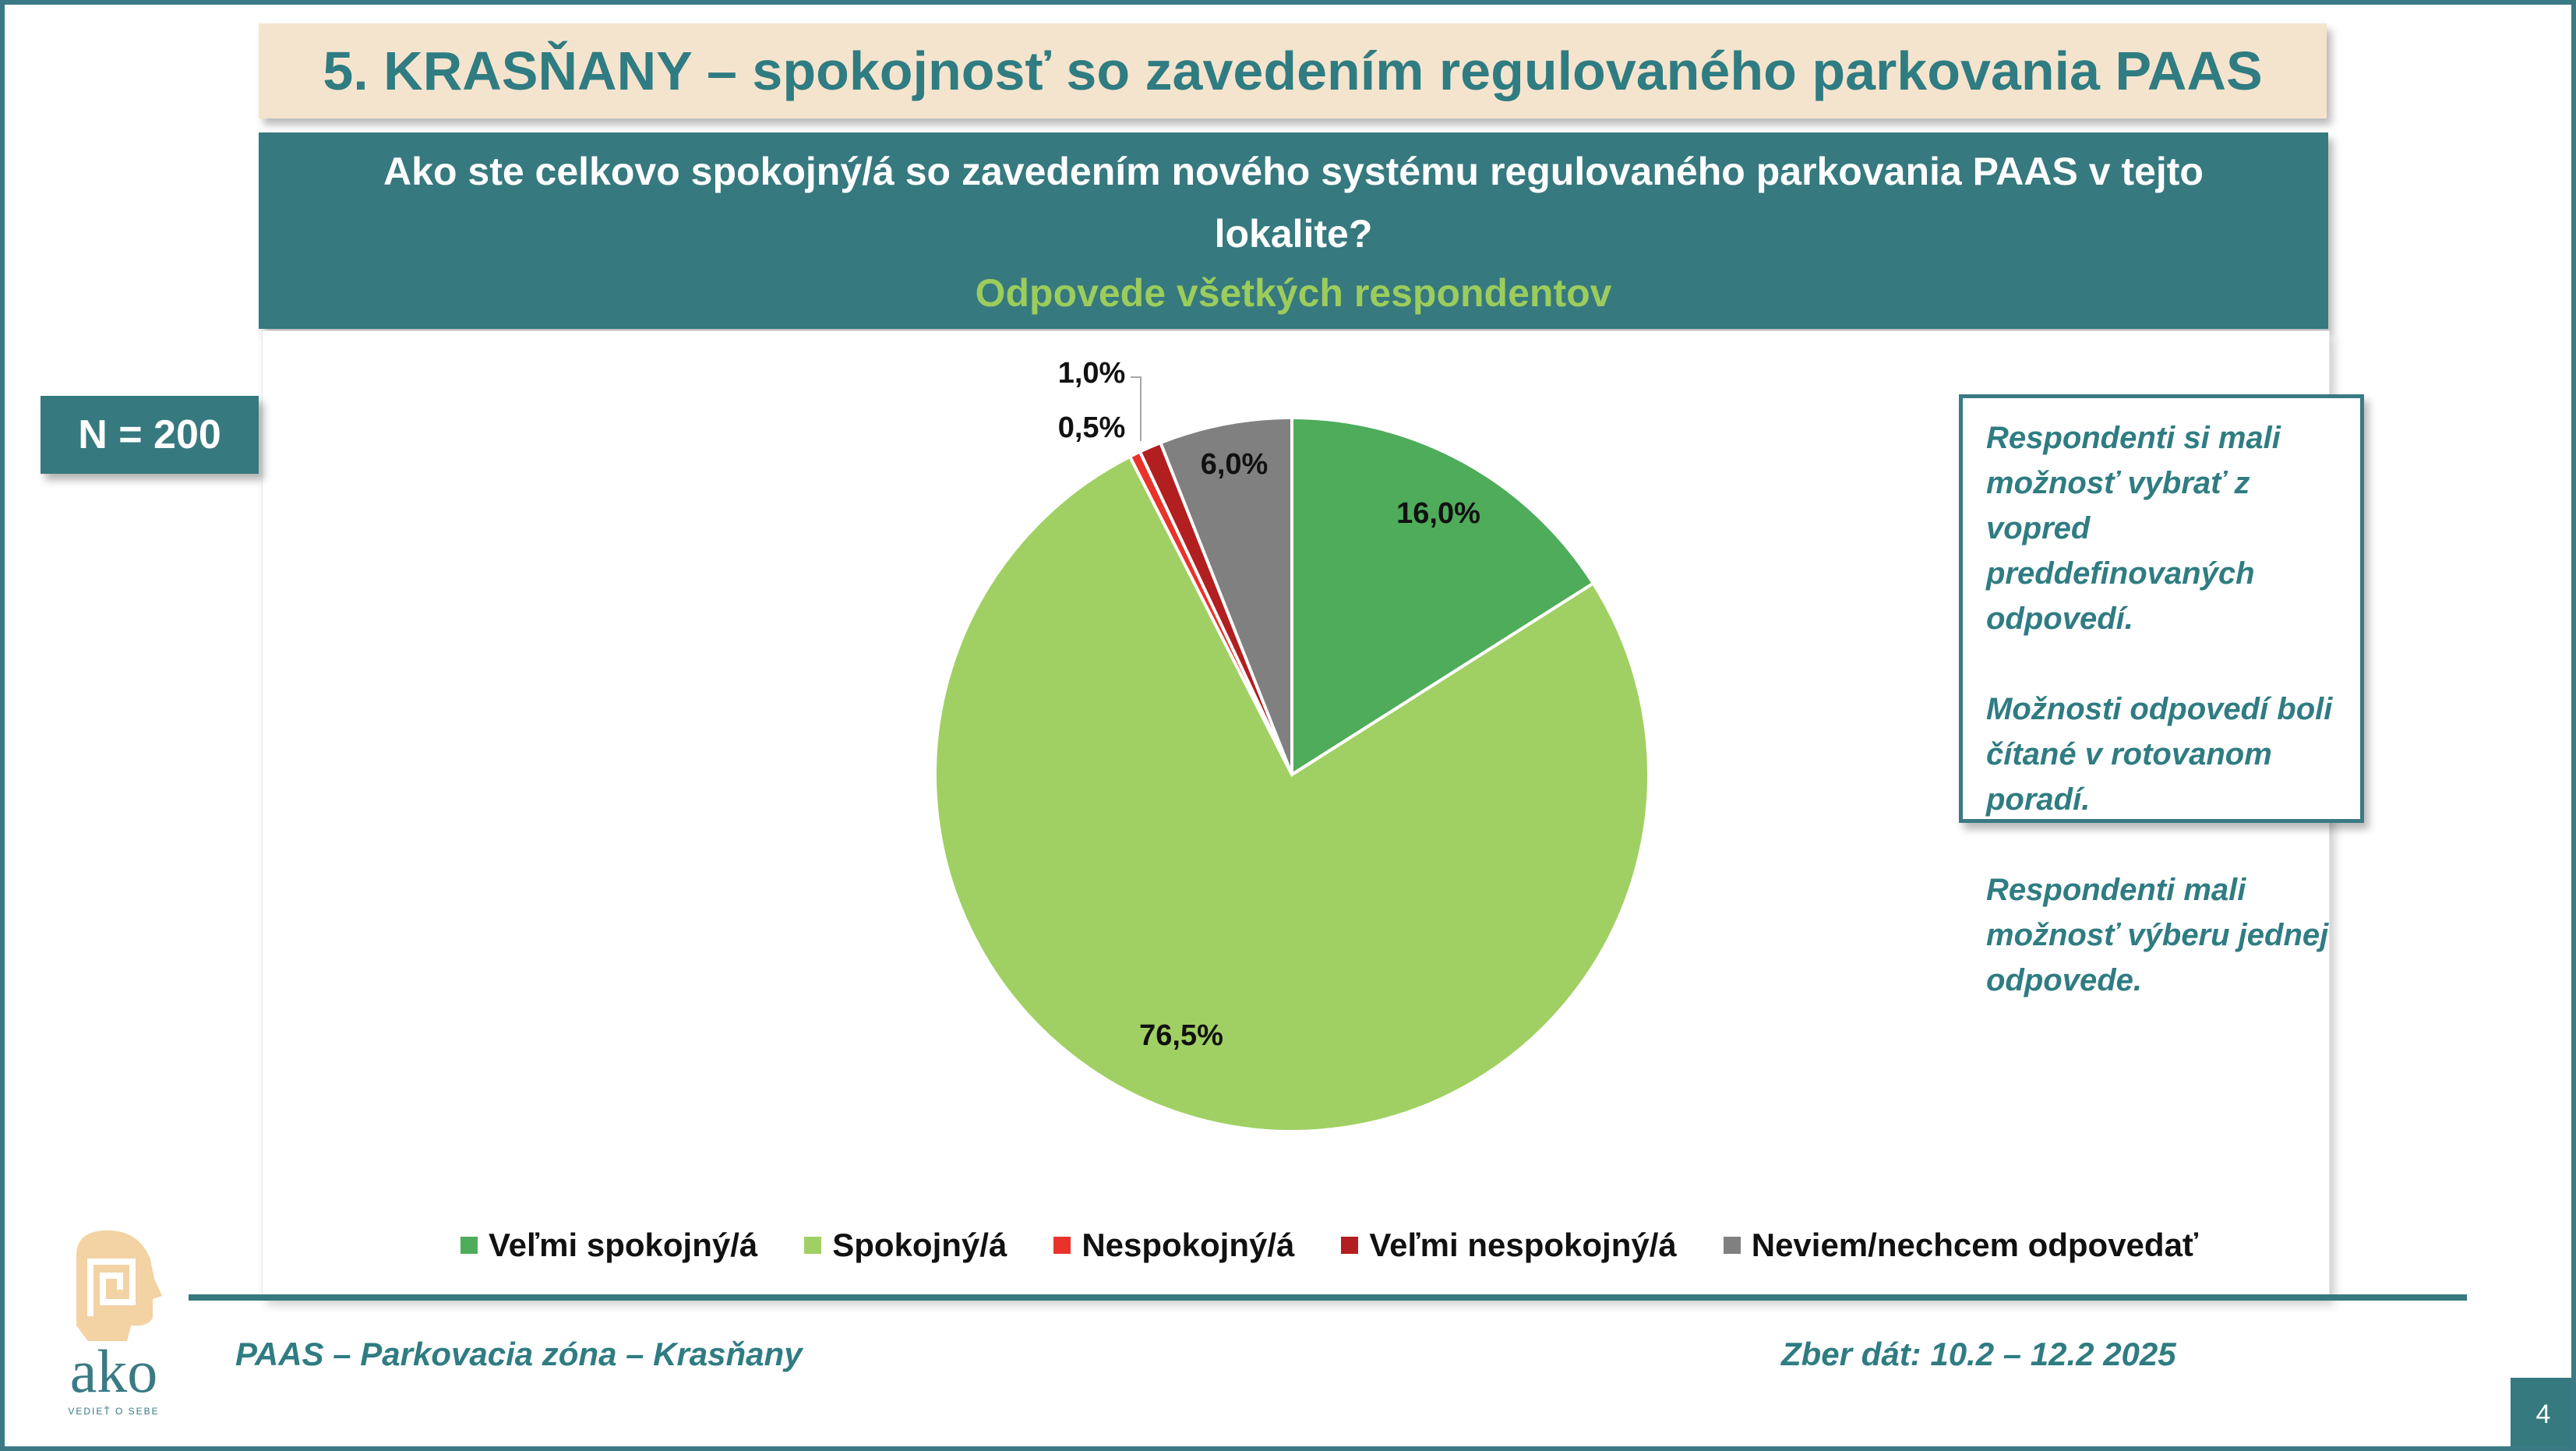 Image resolution: width=2576 pixels, height=1451 pixels. Describe the element at coordinates (623, 1245) in the screenshot. I see `legend-label: Veľmi spokojný/á` at that location.